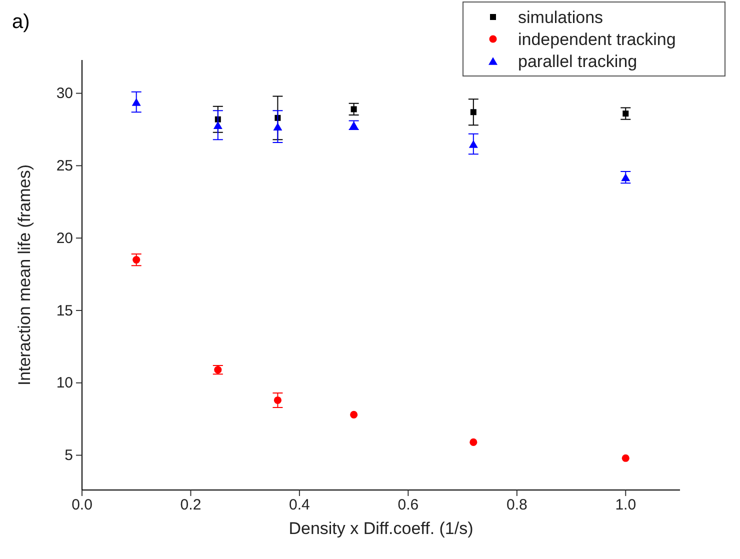 This screenshot has width=740, height=559. I want to click on y-tick-label: 25, so click(64, 165).